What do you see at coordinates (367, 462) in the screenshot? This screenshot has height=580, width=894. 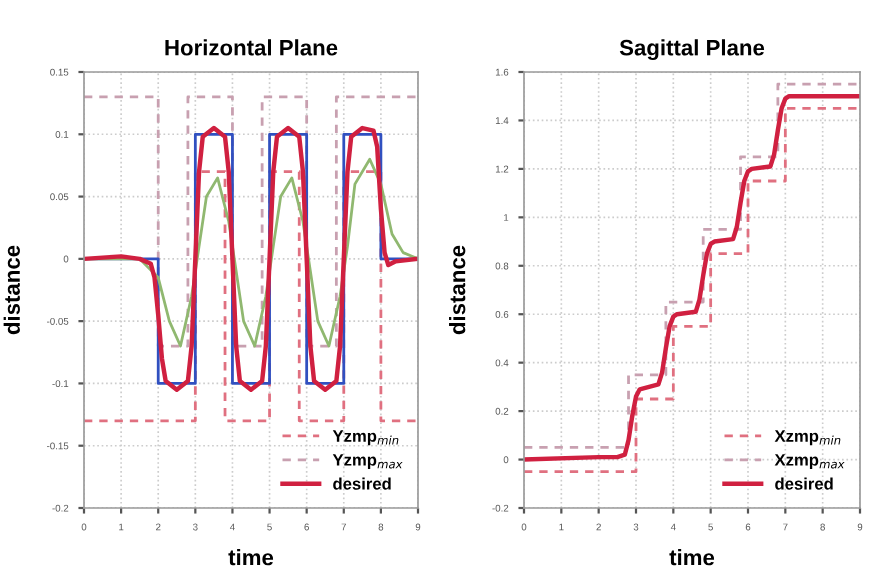 I see `legend-label: Yzmp$_{max}$` at bounding box center [367, 462].